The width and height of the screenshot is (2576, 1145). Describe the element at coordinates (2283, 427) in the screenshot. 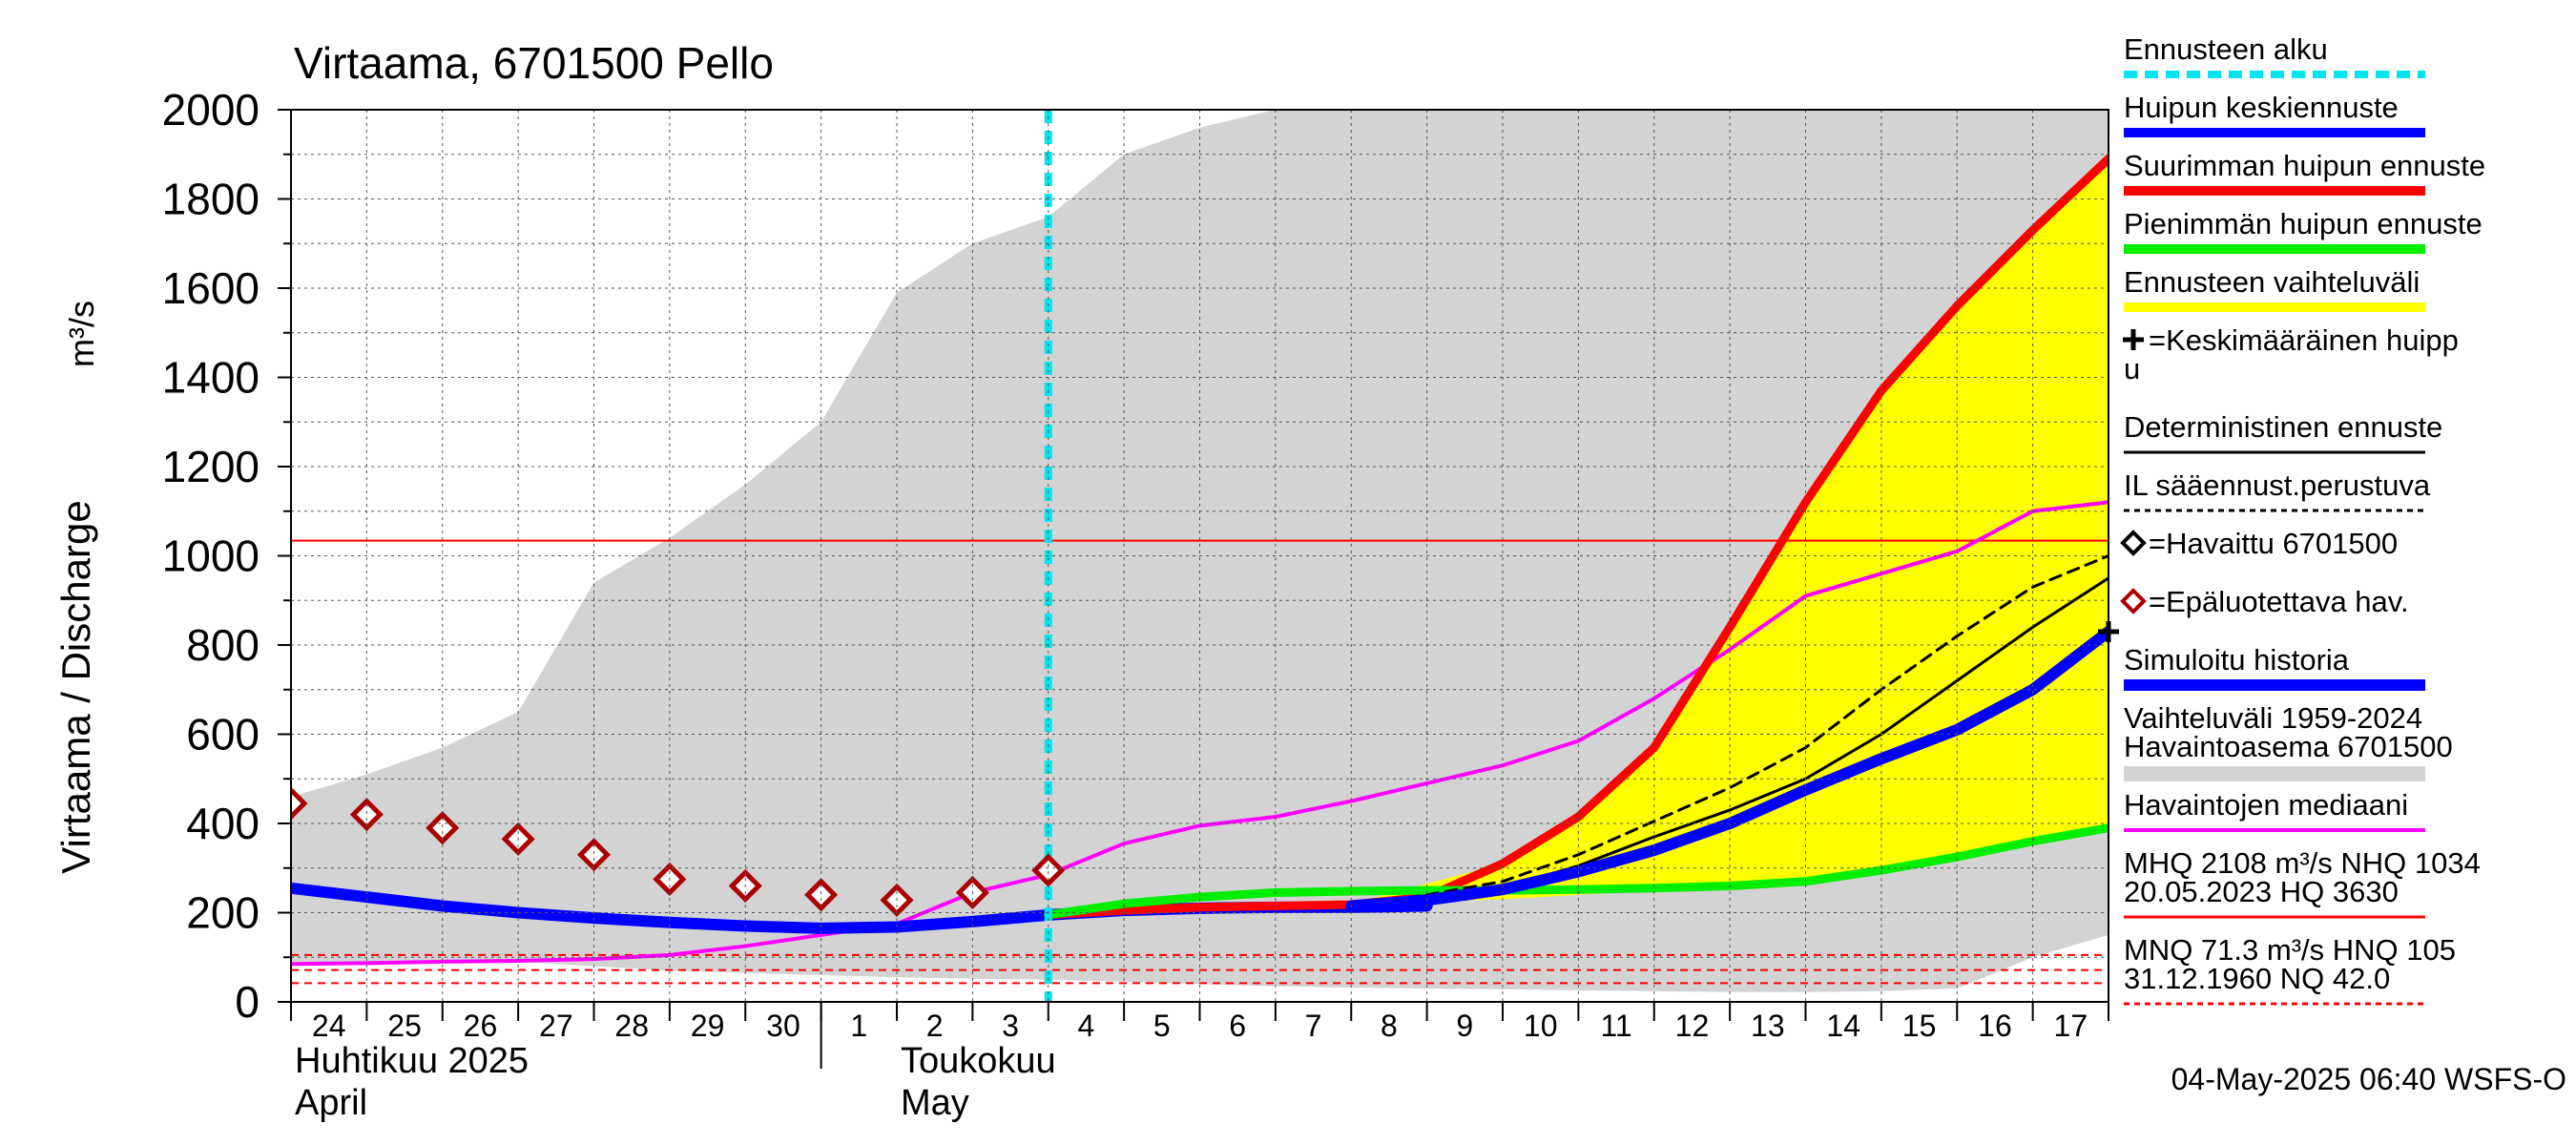

I see `legend-label: Deterministinen ennuste` at that location.